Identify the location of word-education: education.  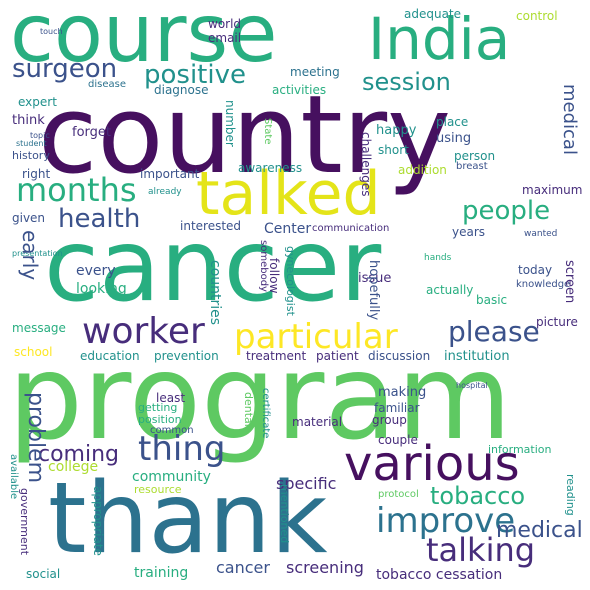
(110, 356).